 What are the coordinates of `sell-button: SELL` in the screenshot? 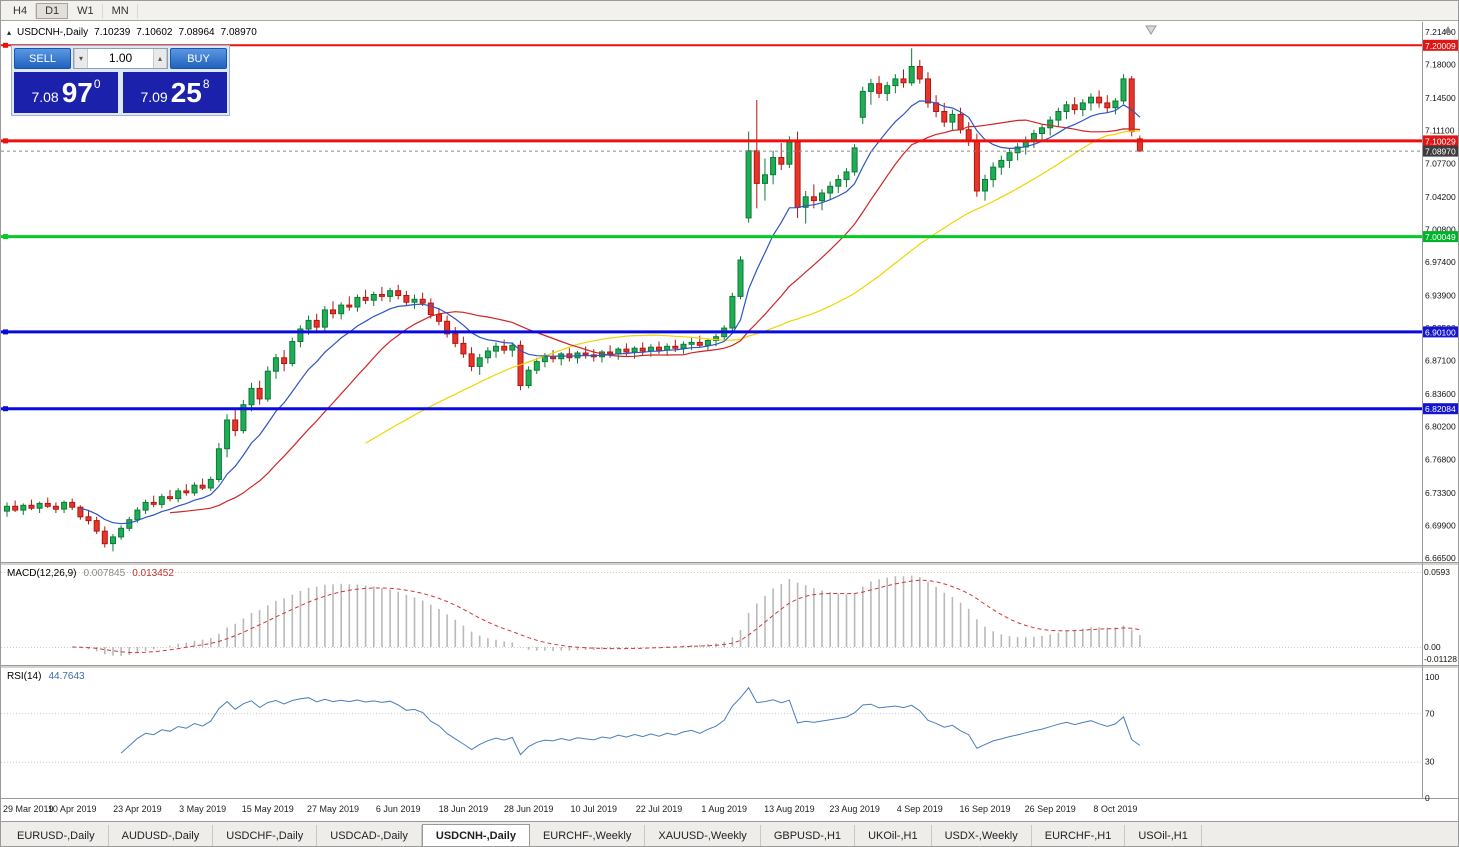 It's located at (42, 58).